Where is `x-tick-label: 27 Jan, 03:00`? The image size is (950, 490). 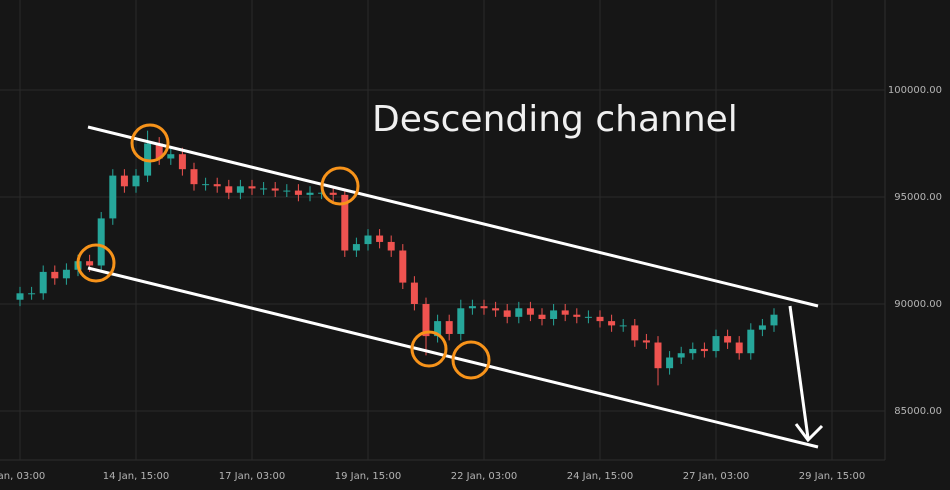 x-tick-label: 27 Jan, 03:00 is located at coordinates (716, 476).